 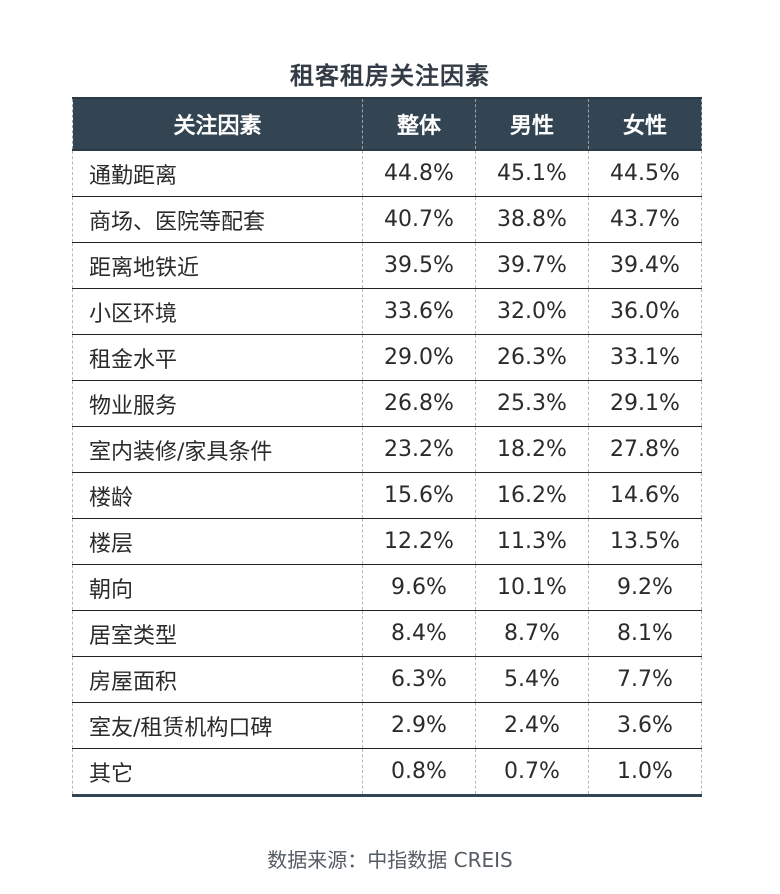 What do you see at coordinates (419, 357) in the screenshot?
I see `overall-value: 29.0%` at bounding box center [419, 357].